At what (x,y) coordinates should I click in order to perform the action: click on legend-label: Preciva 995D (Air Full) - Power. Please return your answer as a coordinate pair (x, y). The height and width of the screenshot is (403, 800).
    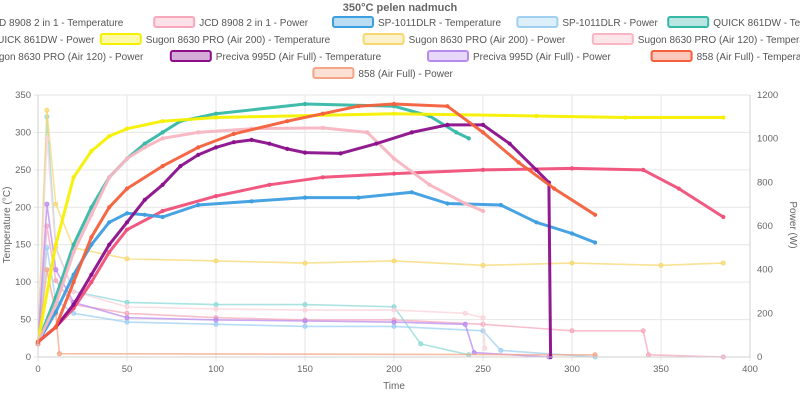
    Looking at the image, I should click on (542, 57).